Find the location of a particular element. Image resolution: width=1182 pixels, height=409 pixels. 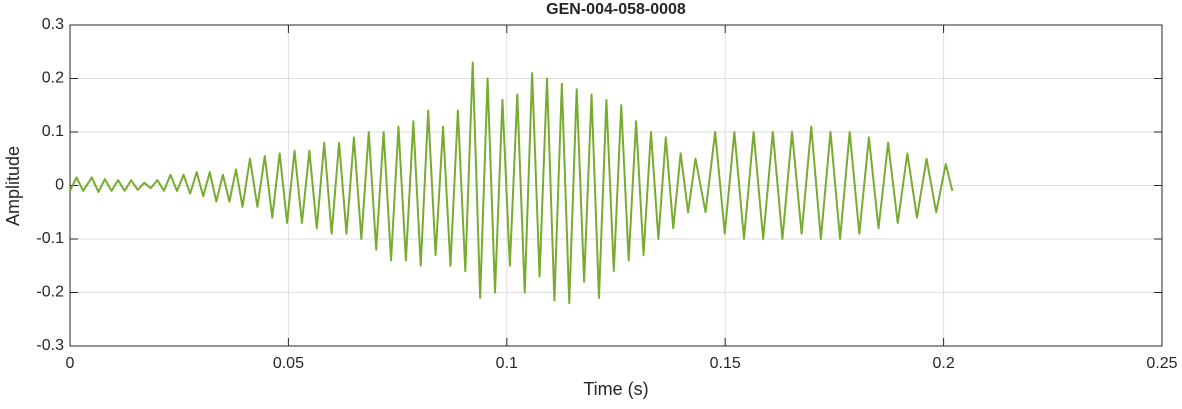

x-tick-label: 0.25 is located at coordinates (1161, 363).